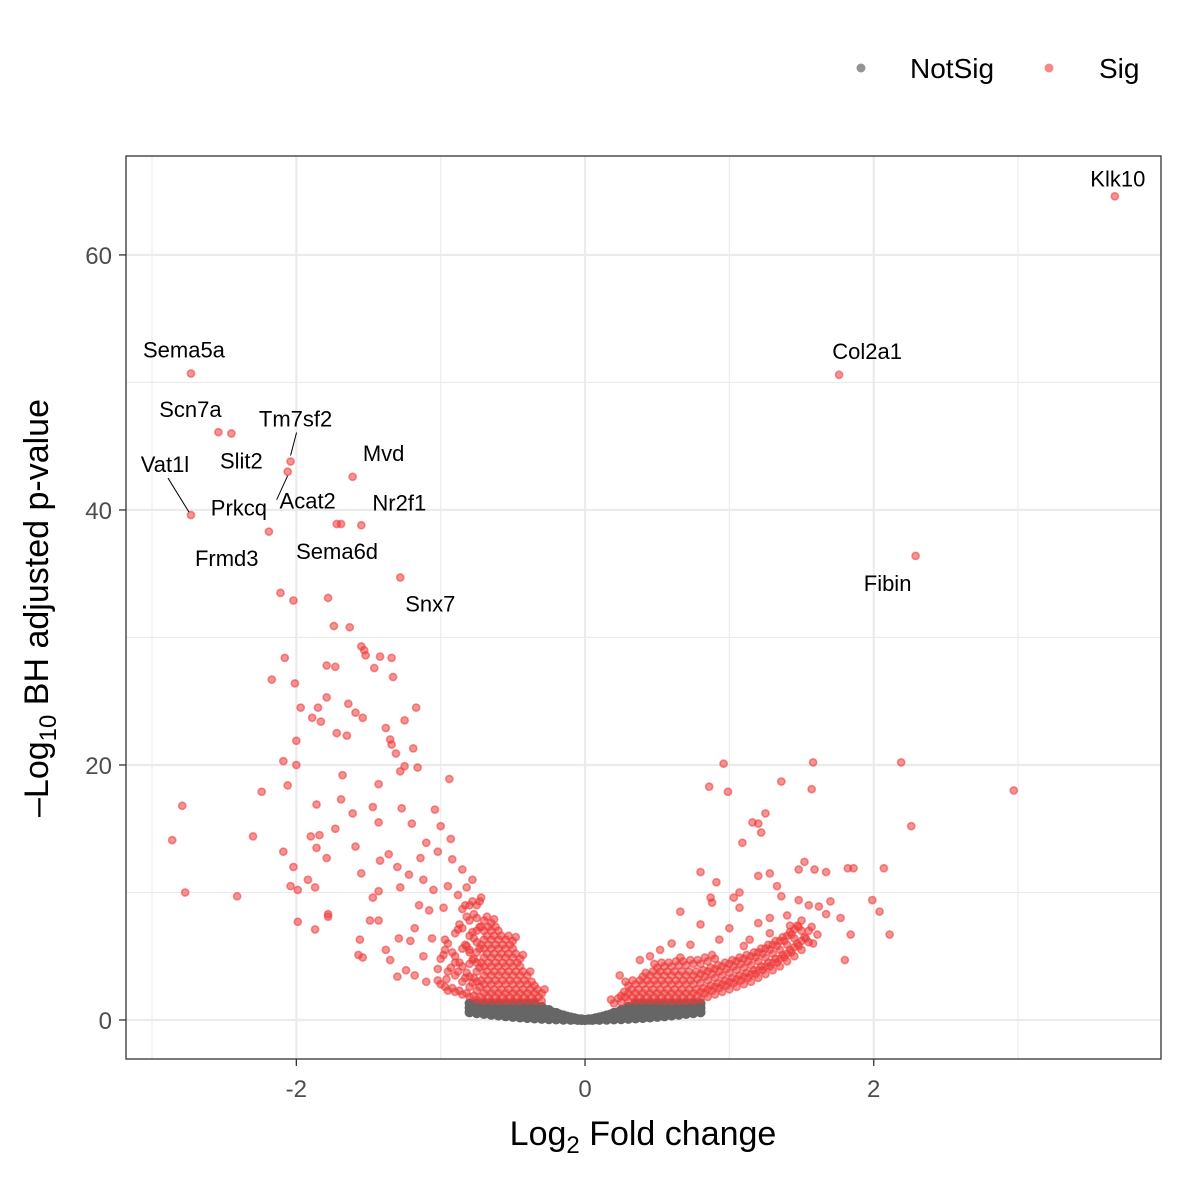 The height and width of the screenshot is (1186, 1181). I want to click on y-tick-label: 60, so click(98, 256).